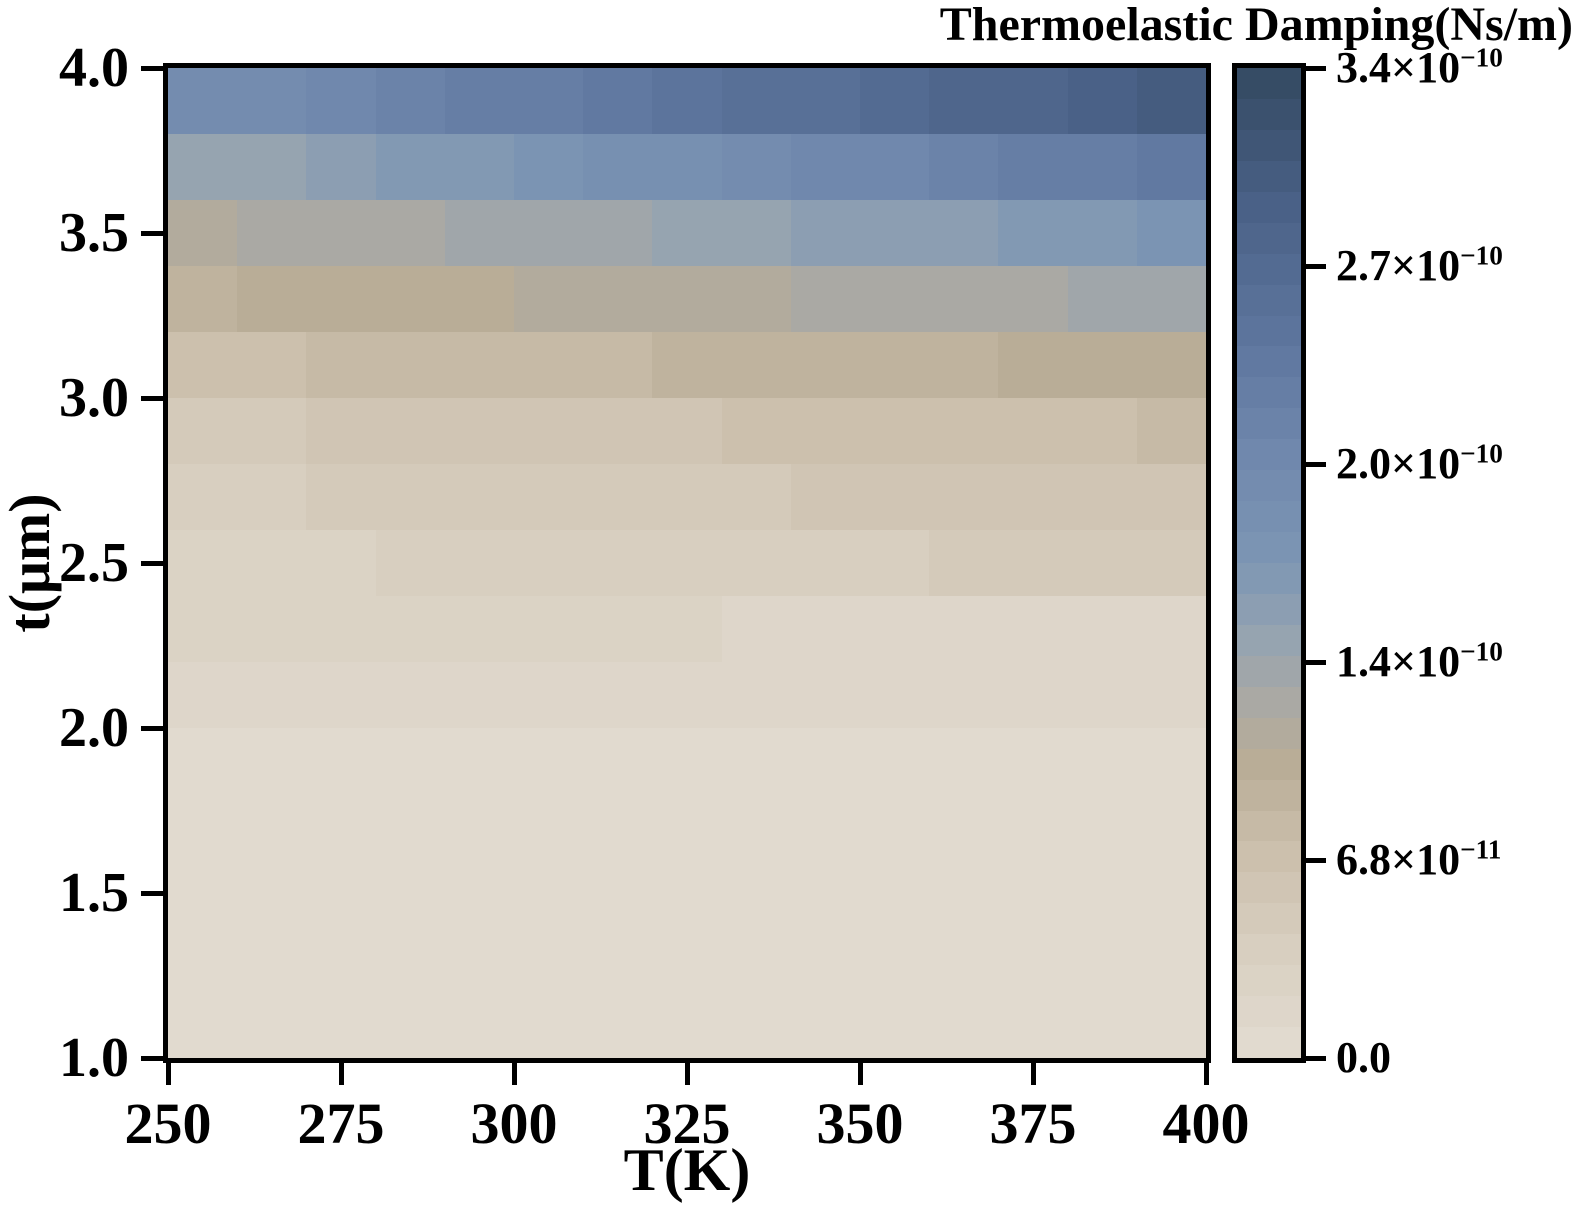 Image resolution: width=1575 pixels, height=1211 pixels. I want to click on colorbar-tick-label: 1.4×10⁻¹⁰, so click(1419, 661).